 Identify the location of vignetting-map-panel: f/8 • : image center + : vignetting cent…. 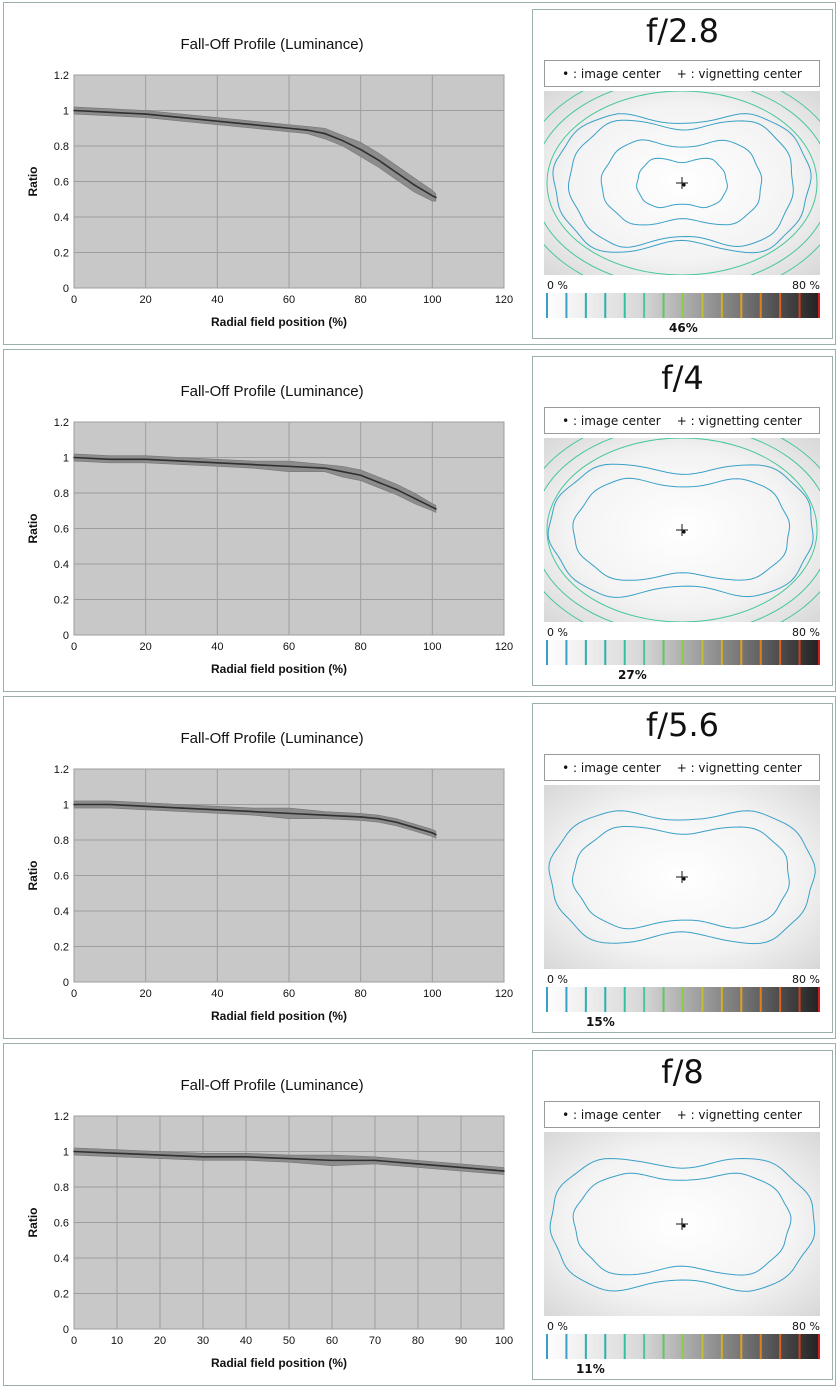
(682, 1215).